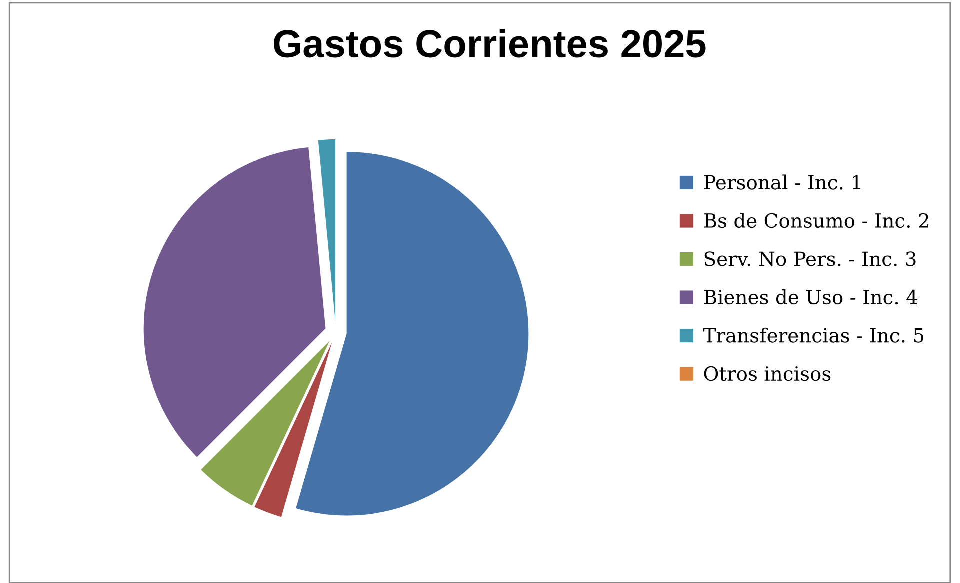 This screenshot has width=960, height=583. Describe the element at coordinates (816, 220) in the screenshot. I see `legend-label: Bs de Consumo - Inc. 2` at that location.